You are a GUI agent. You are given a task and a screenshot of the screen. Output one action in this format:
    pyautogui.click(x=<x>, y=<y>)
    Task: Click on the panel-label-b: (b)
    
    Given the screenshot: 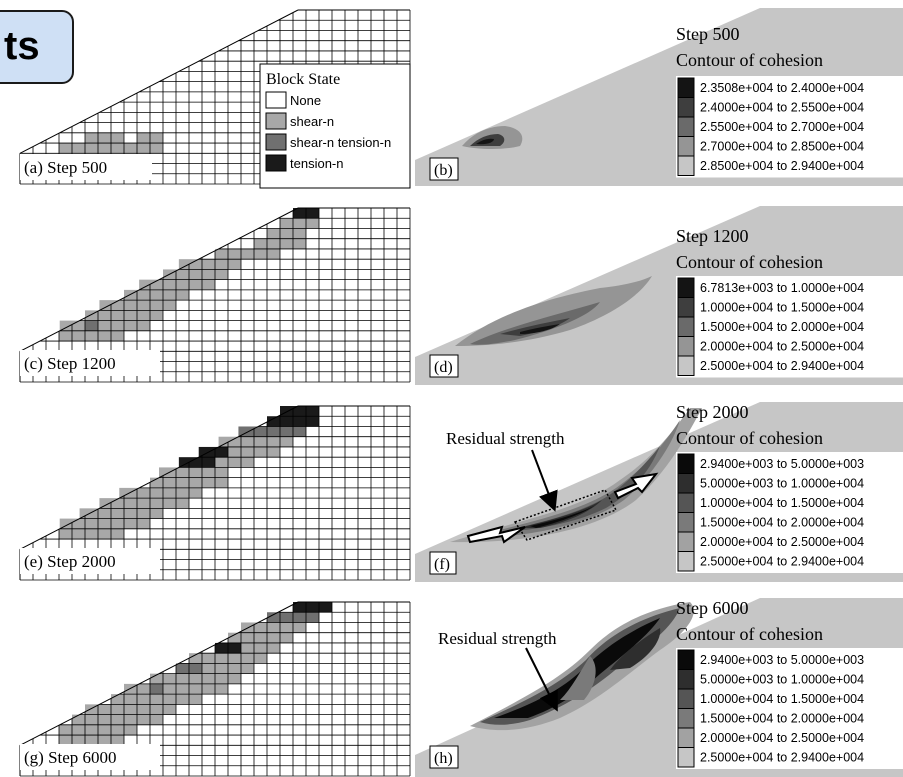 What is the action you would take?
    pyautogui.click(x=444, y=169)
    